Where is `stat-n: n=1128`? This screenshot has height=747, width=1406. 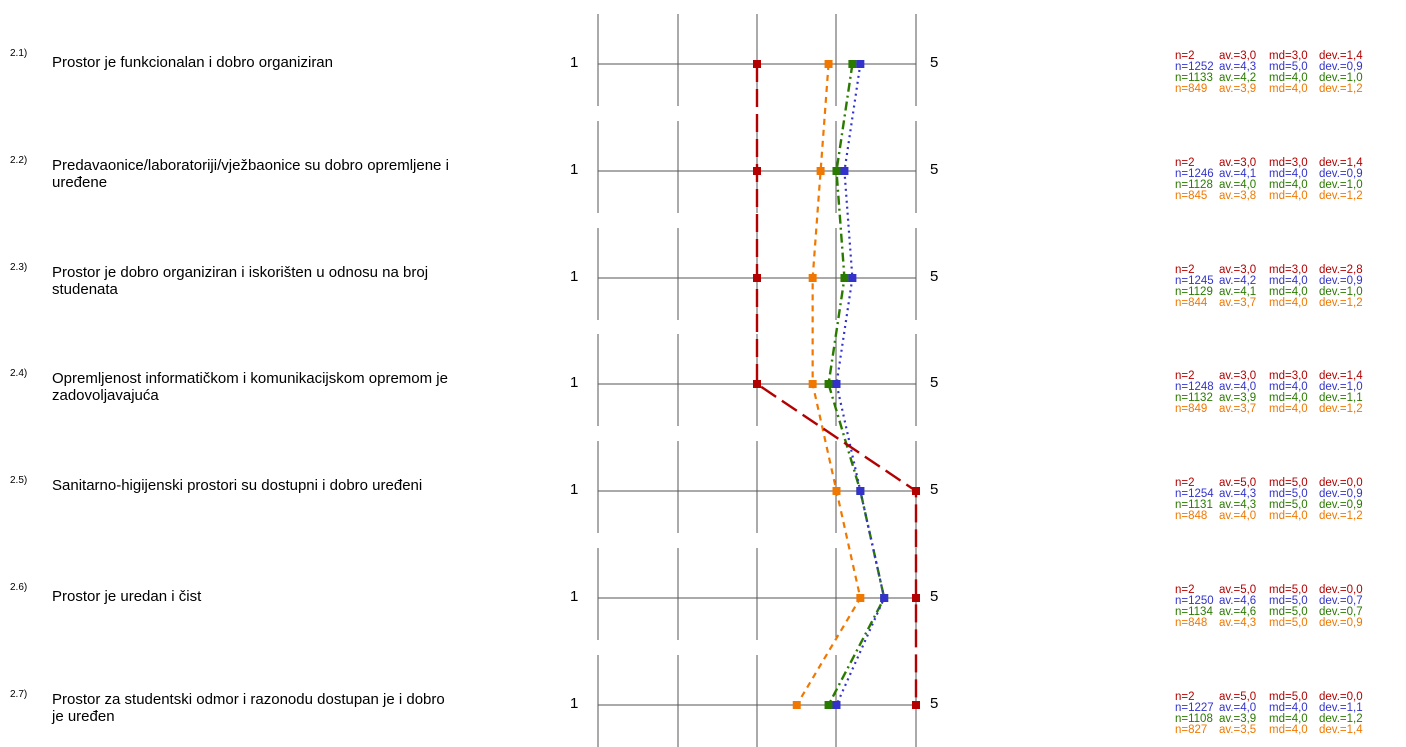 stat-n: n=1128 is located at coordinates (1194, 185).